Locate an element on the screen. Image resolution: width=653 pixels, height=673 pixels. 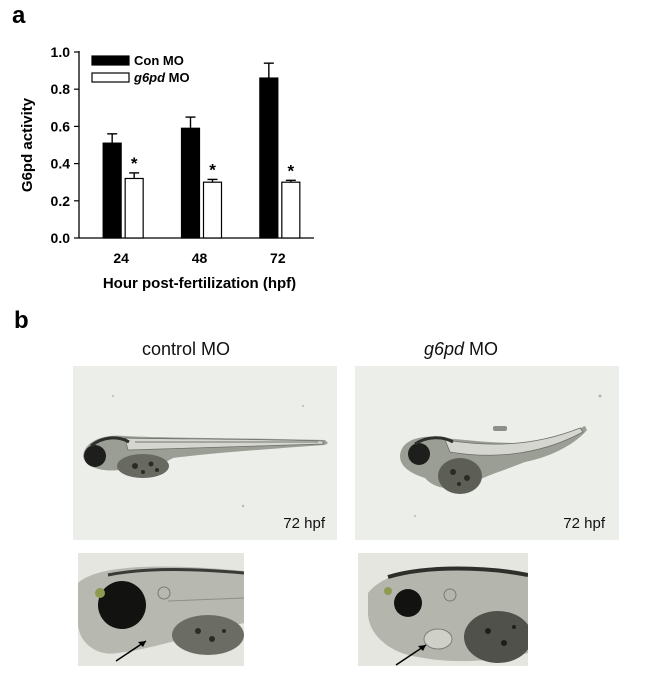
g6pd-mo-label: g6pd MO is located at coordinates (461, 349).